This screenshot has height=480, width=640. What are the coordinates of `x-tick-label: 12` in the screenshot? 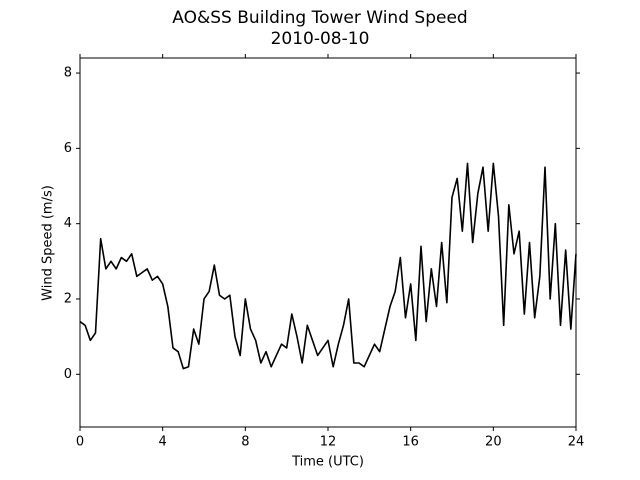 It's located at (328, 442).